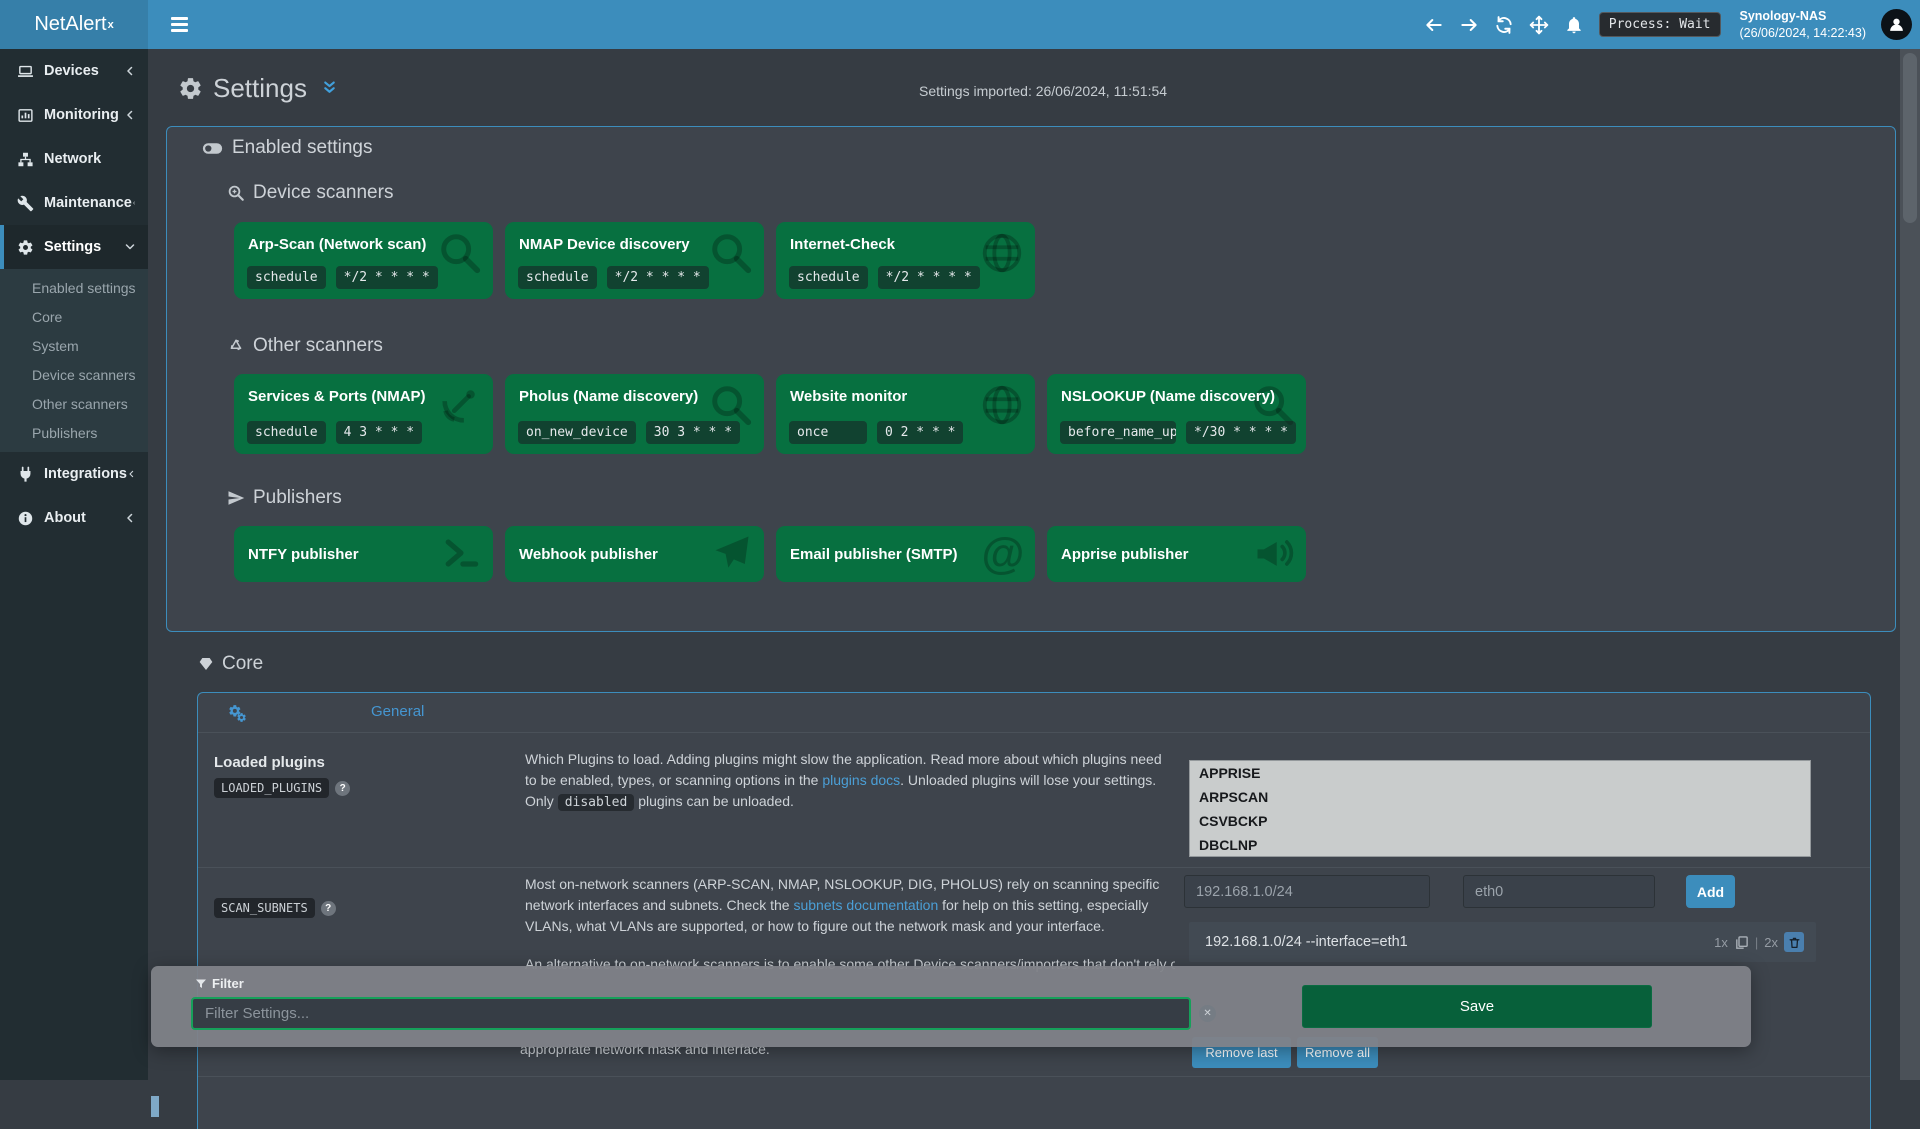  What do you see at coordinates (1306, 942) in the screenshot?
I see `subnet-entry-value: 192.168.1.0/24 --interface=eth1` at bounding box center [1306, 942].